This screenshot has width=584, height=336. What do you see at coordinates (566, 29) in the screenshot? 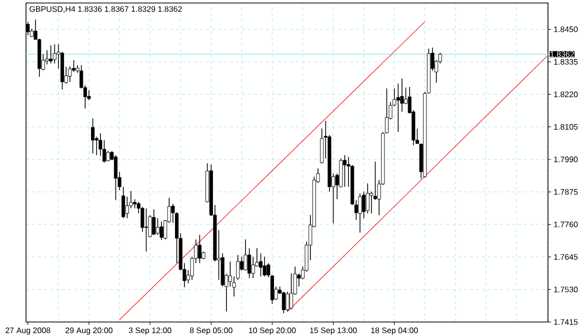
I see `y-tick-label: 1.8450` at bounding box center [566, 29].